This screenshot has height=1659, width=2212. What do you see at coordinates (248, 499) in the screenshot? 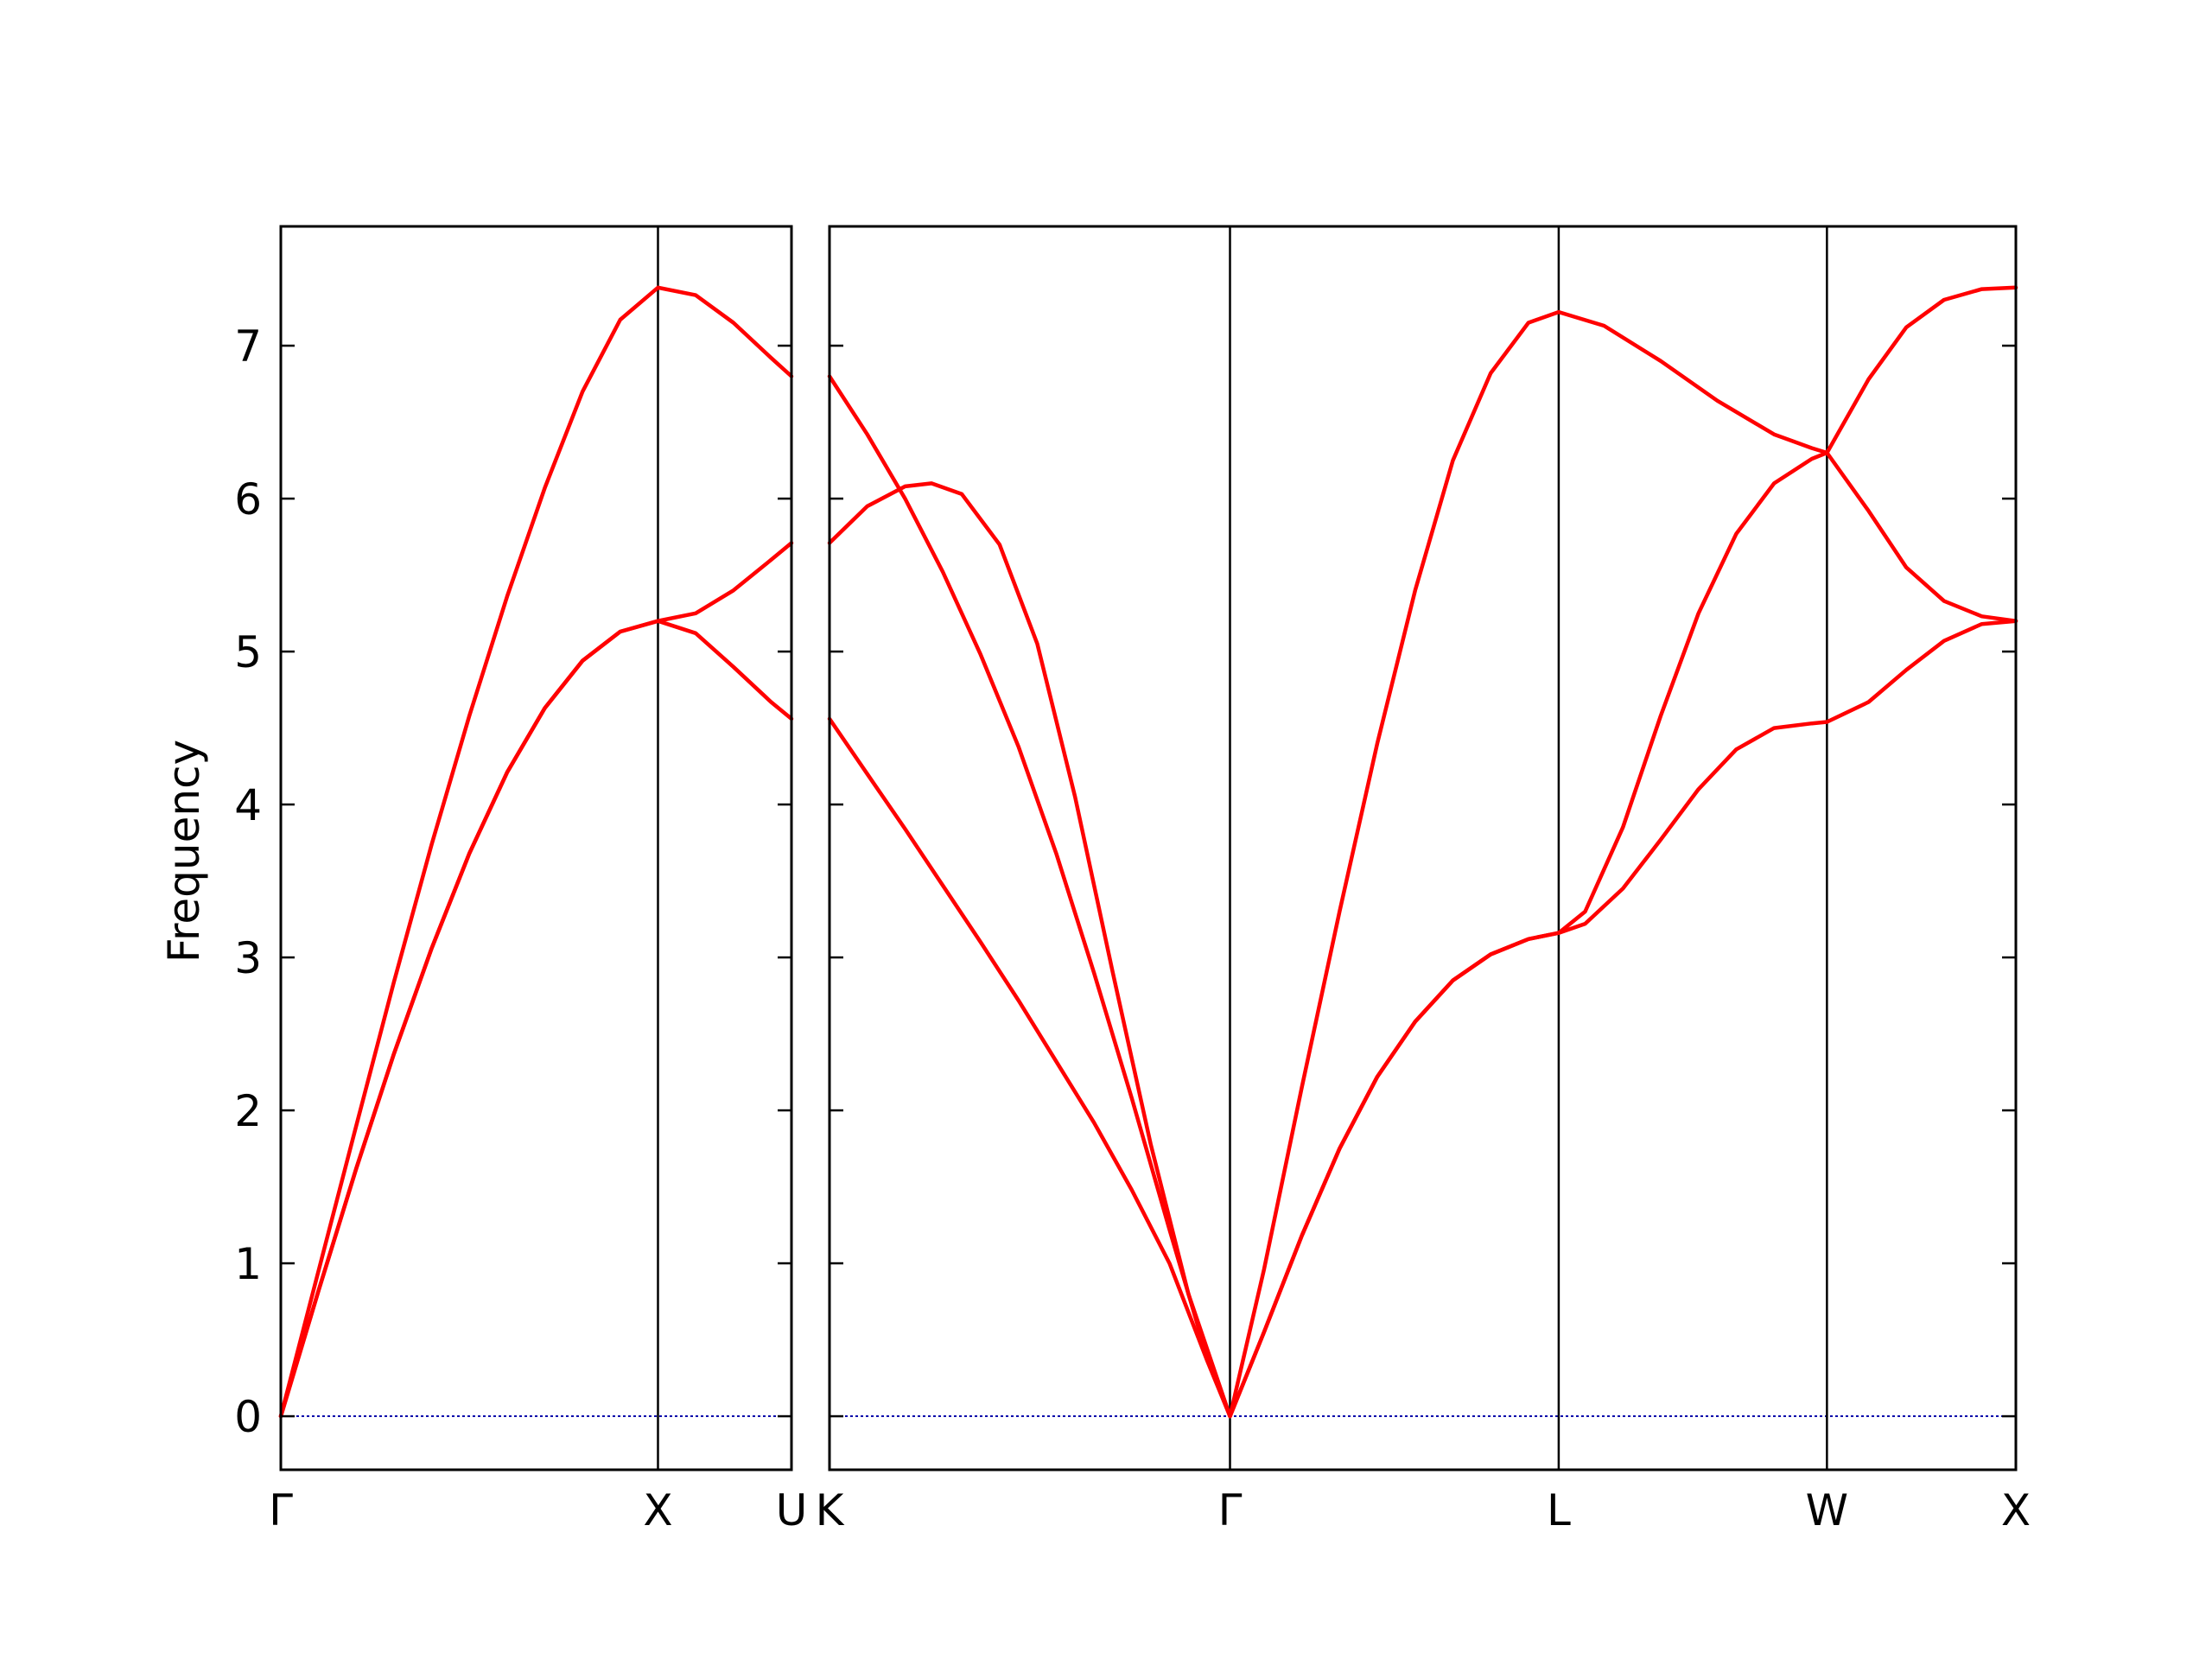
I see `y-tick-label: 6` at bounding box center [248, 499].